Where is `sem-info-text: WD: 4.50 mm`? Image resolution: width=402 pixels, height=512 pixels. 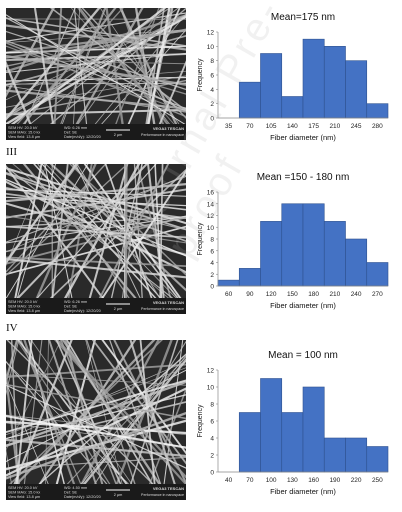
sem-info-text: WD: 4.50 mm is located at coordinates (75, 488).